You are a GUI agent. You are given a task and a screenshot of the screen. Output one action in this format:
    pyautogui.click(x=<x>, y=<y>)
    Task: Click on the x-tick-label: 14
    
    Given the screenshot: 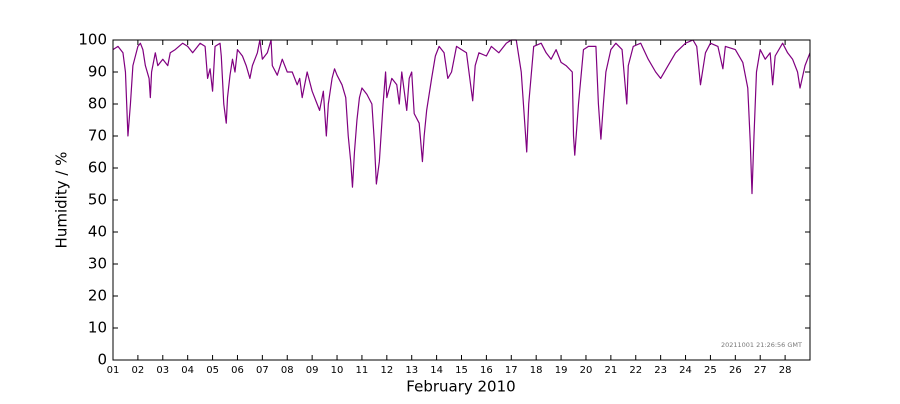 What is the action you would take?
    pyautogui.click(x=436, y=370)
    